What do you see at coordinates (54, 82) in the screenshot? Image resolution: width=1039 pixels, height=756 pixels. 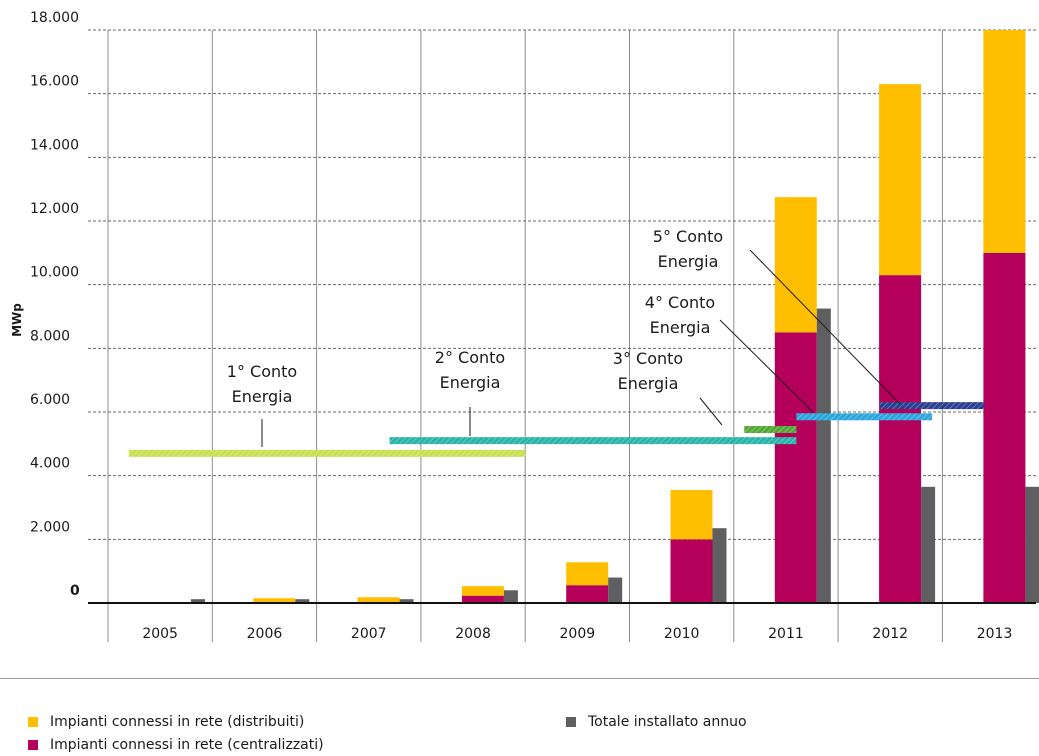 I see `y-tick-label: 16.000` at bounding box center [54, 82].